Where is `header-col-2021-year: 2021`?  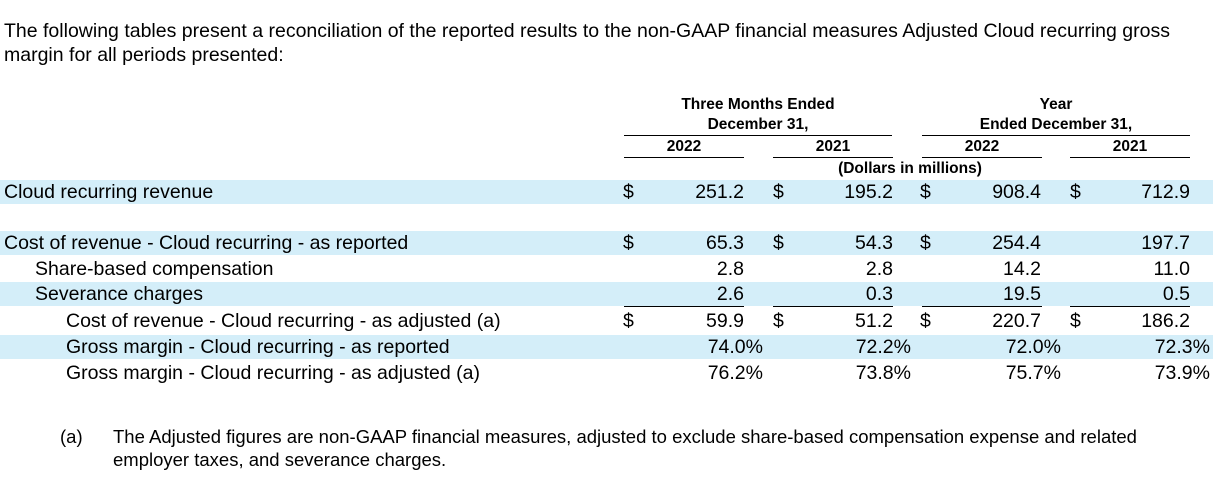
header-col-2021-year: 2021 is located at coordinates (1130, 146).